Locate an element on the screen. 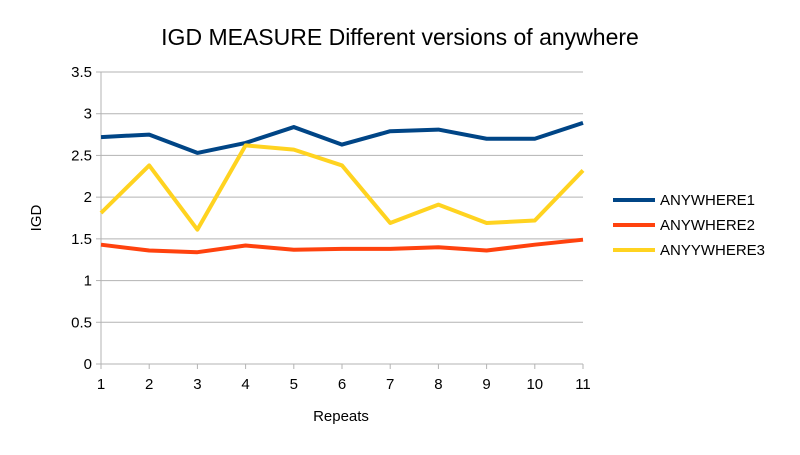 The image size is (800, 455). y-tick-label: 2 is located at coordinates (88, 197).